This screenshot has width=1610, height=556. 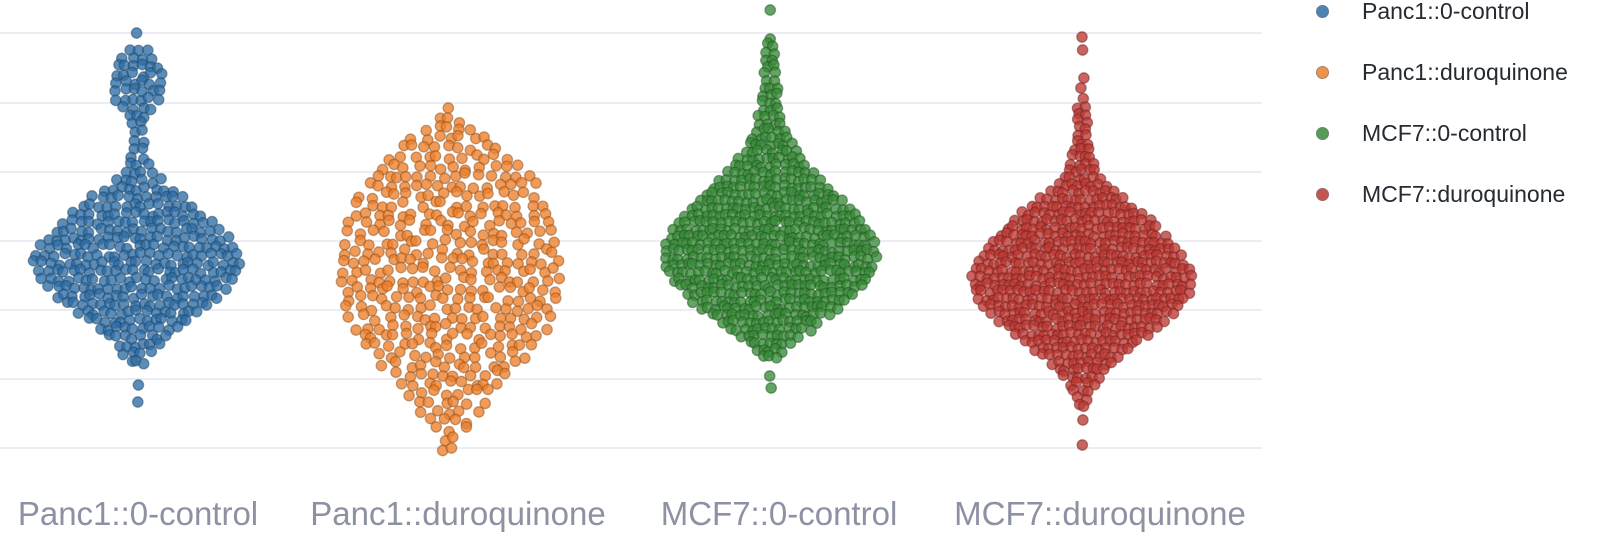 I want to click on legend-item: MCF7::duroquinone, so click(x=1442, y=194).